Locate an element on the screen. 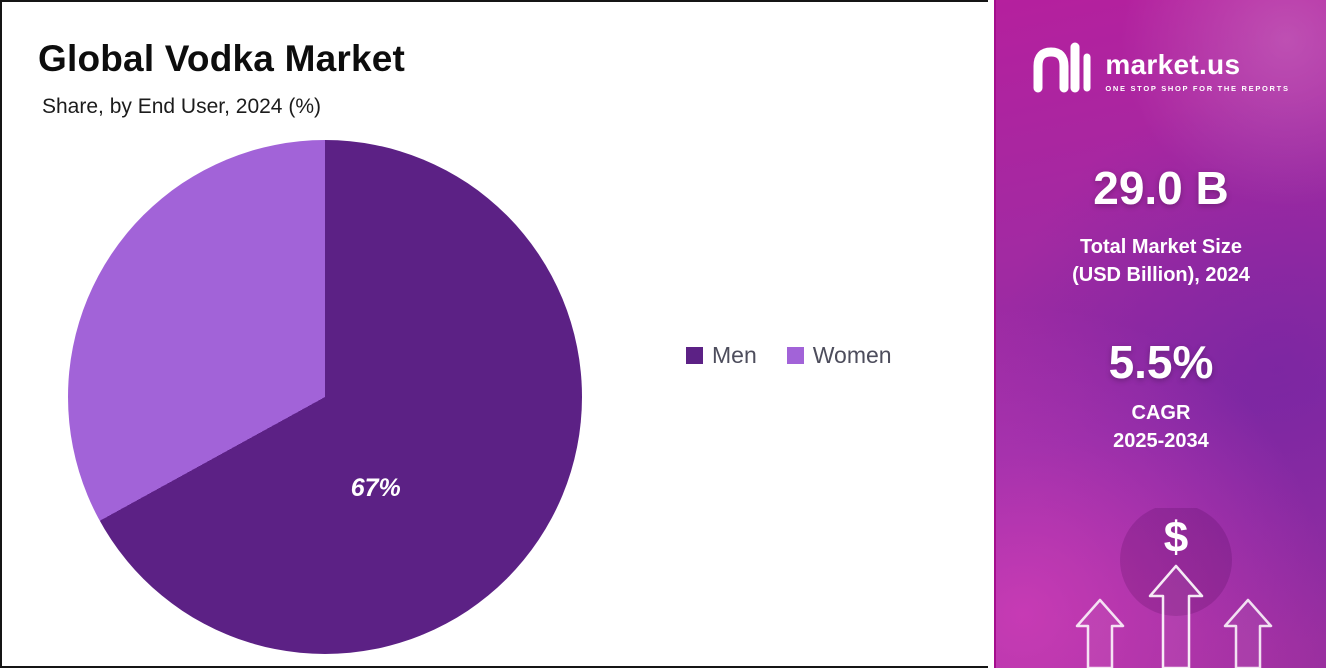 This screenshot has width=1326, height=668. pie-value-label: 67% is located at coordinates (375, 488).